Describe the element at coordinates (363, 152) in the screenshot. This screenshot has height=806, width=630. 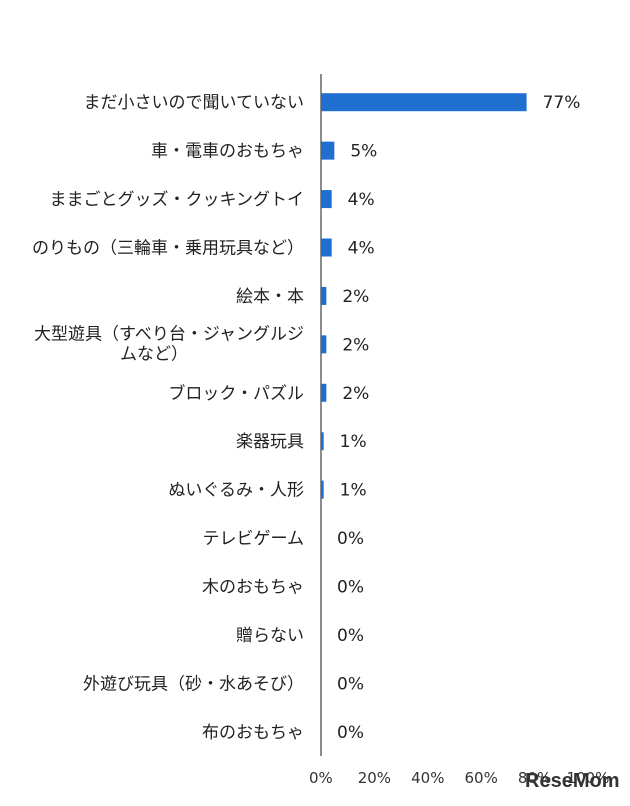
I see `value-label: 5%` at that location.